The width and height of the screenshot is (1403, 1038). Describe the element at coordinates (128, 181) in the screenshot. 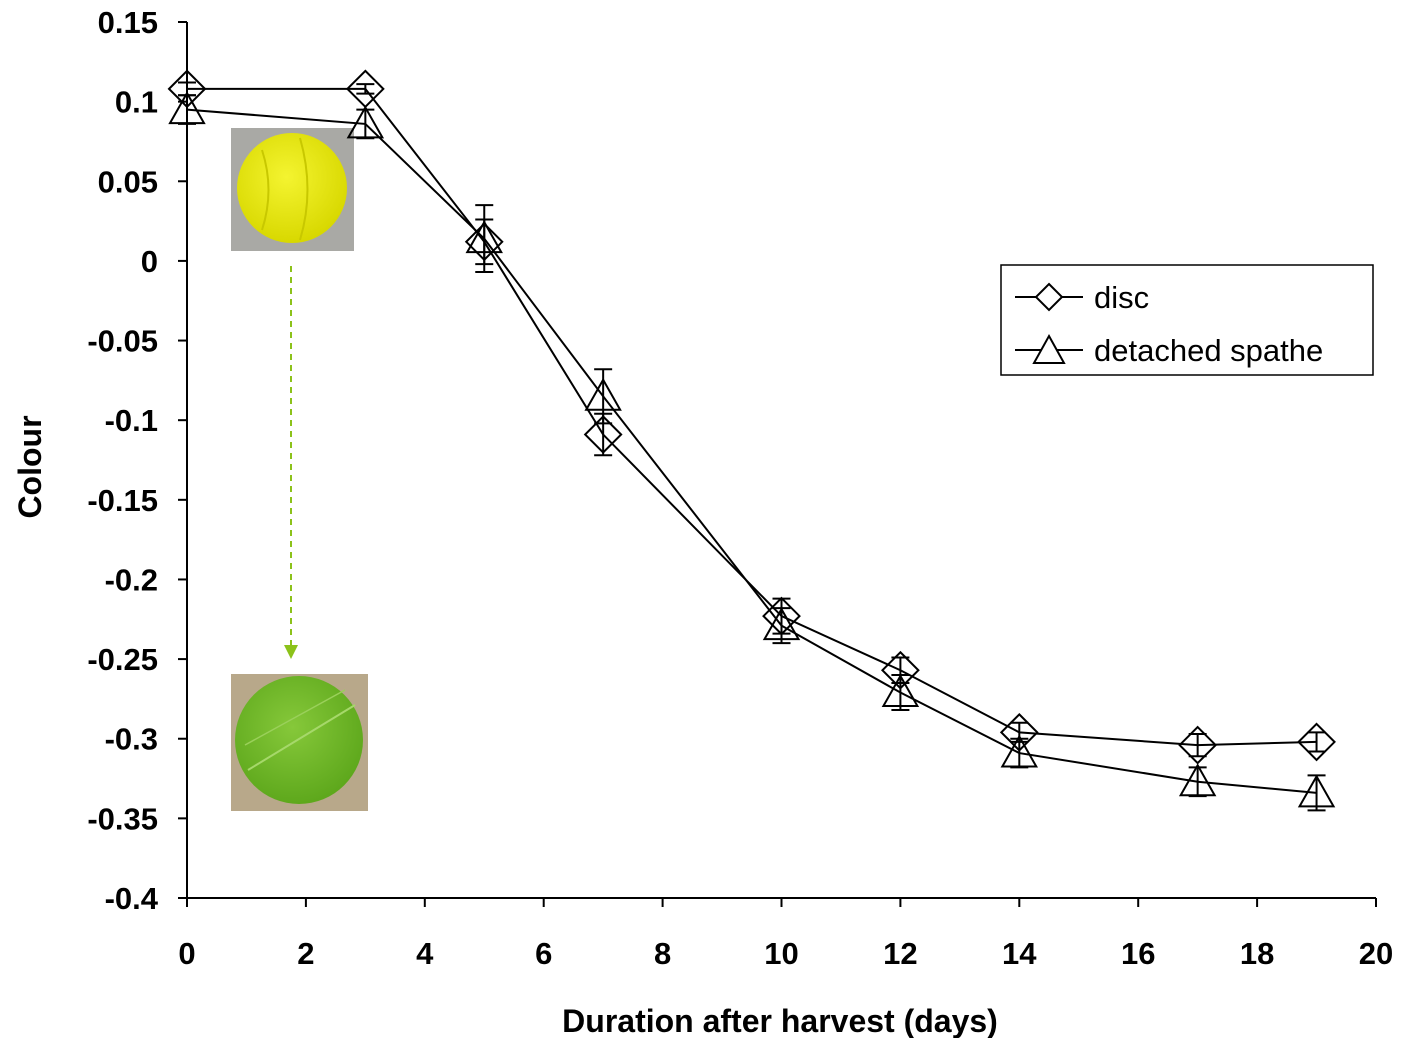

I see `y-tick-label: 0.05` at that location.